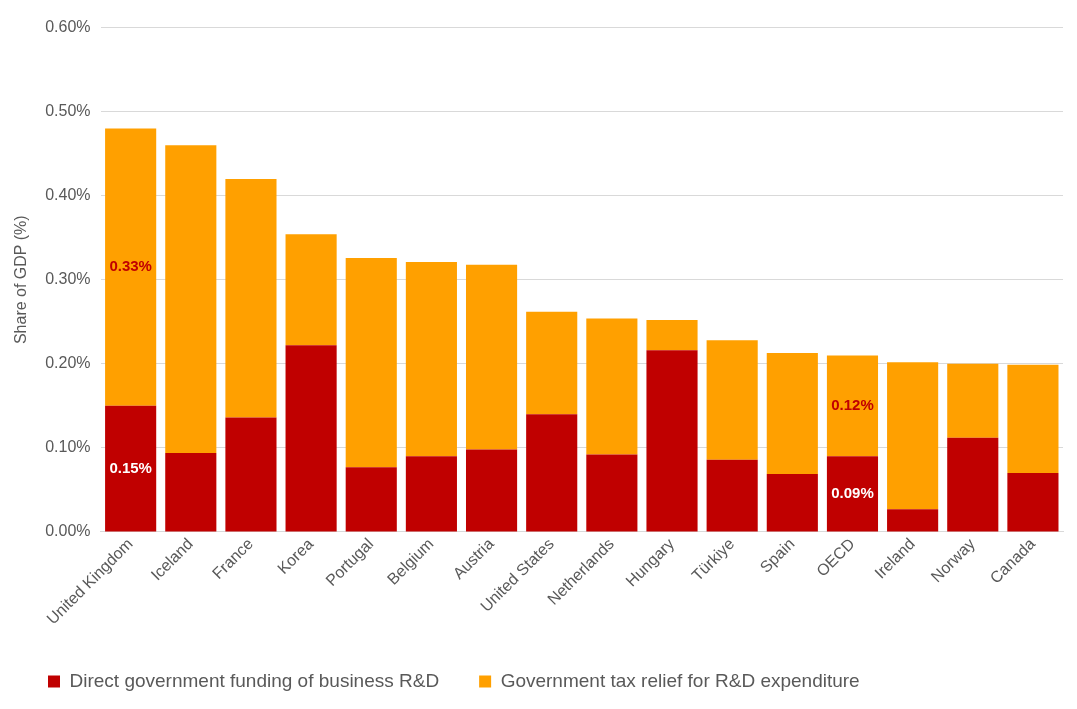 The image size is (1077, 709). What do you see at coordinates (68, 279) in the screenshot?
I see `y-tick-label: 0.30%` at bounding box center [68, 279].